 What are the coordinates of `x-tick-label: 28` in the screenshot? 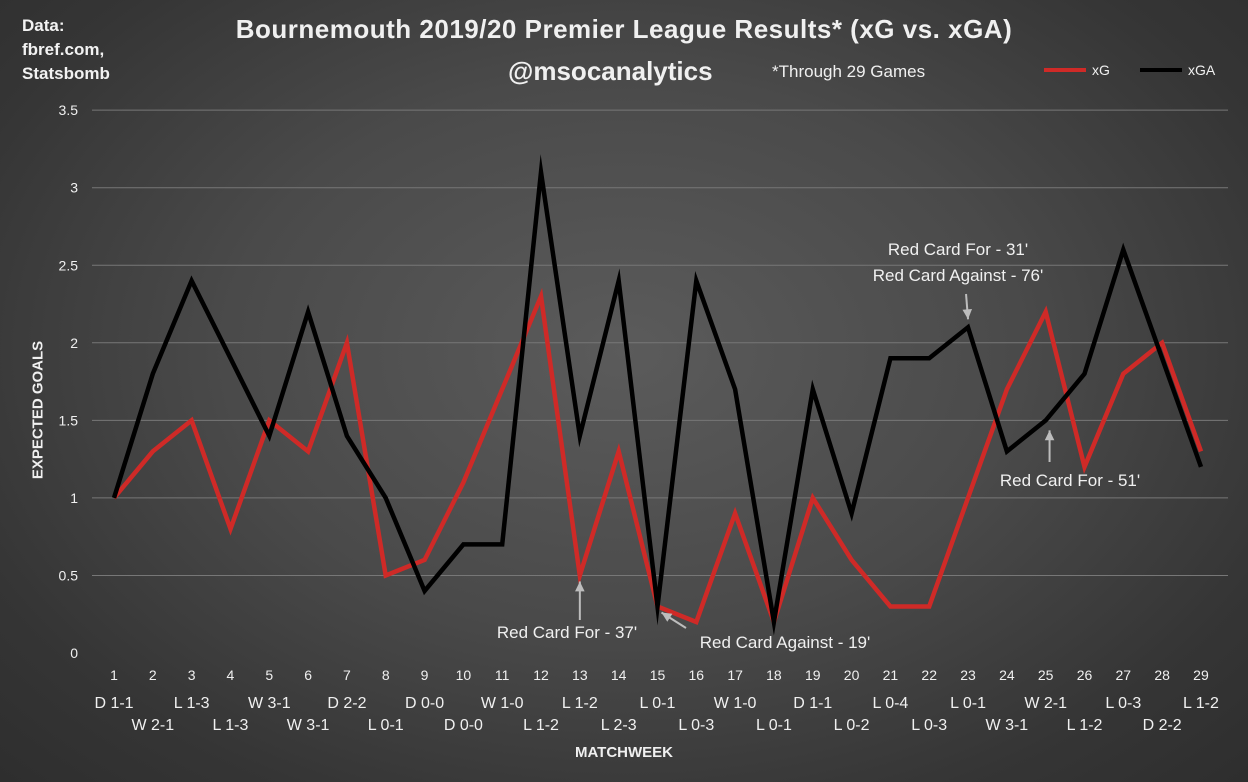 It's located at (1162, 675).